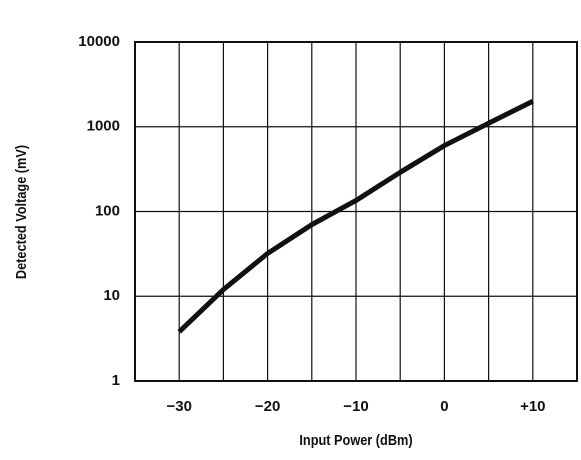 This screenshot has height=460, width=581. What do you see at coordinates (355, 406) in the screenshot?
I see `x-tick-label: −10` at bounding box center [355, 406].